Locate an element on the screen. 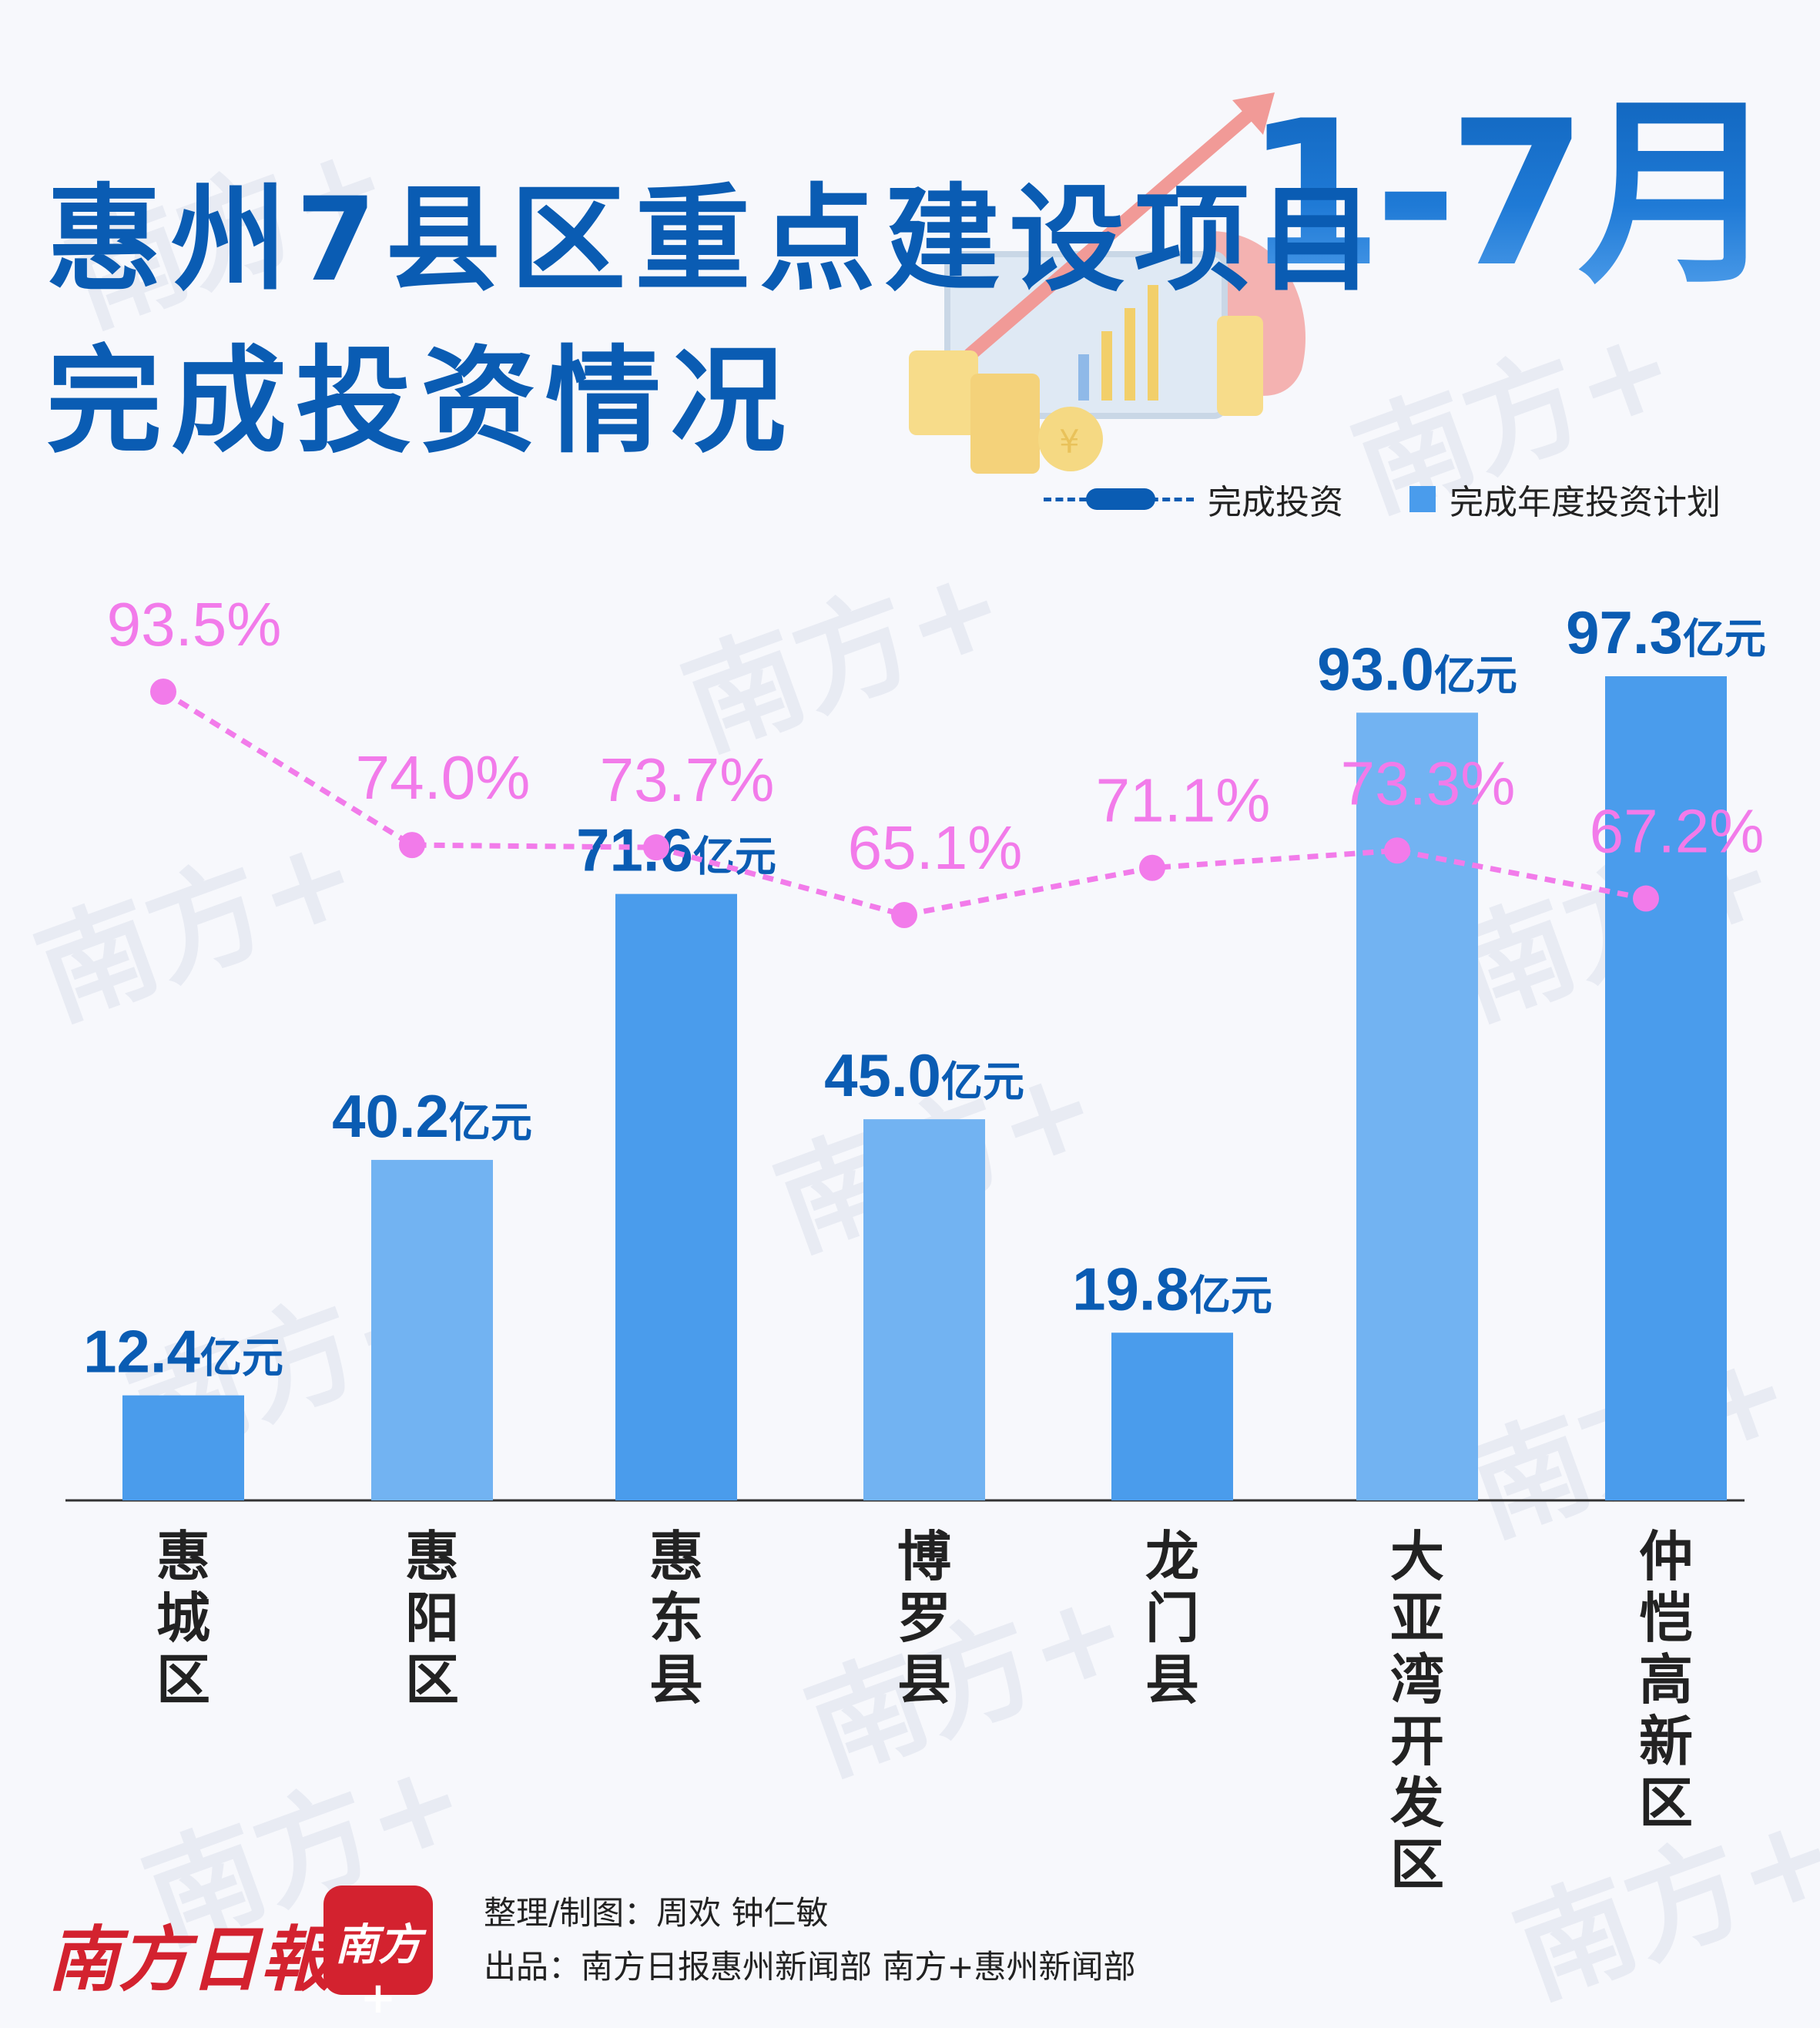  app-logo: 南方+ is located at coordinates (378, 1954).